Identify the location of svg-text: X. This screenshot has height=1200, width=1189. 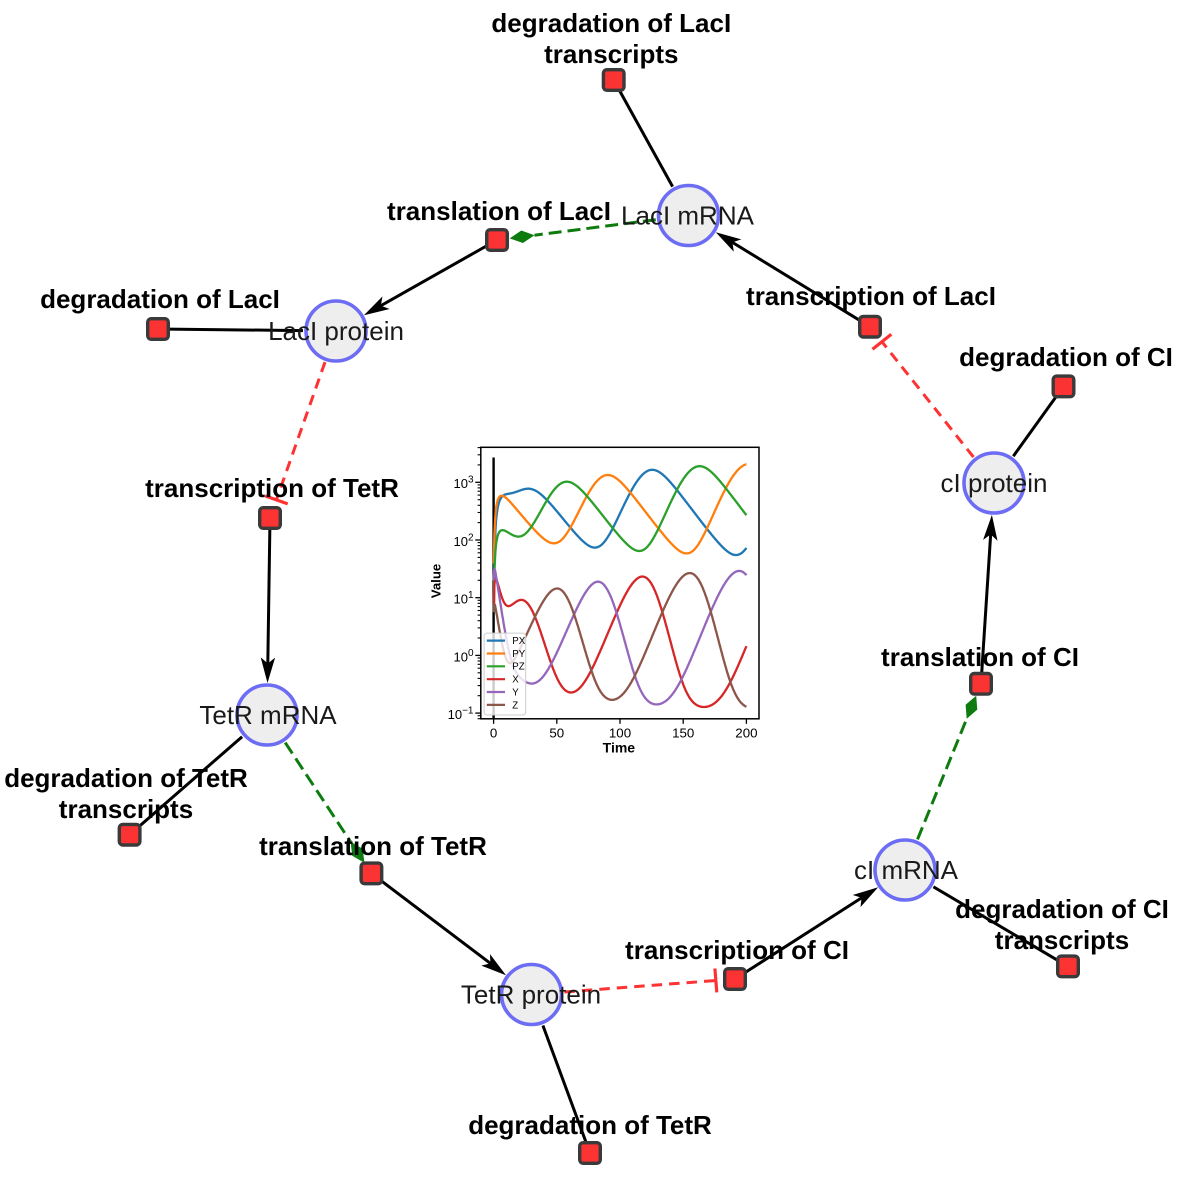
(515, 680).